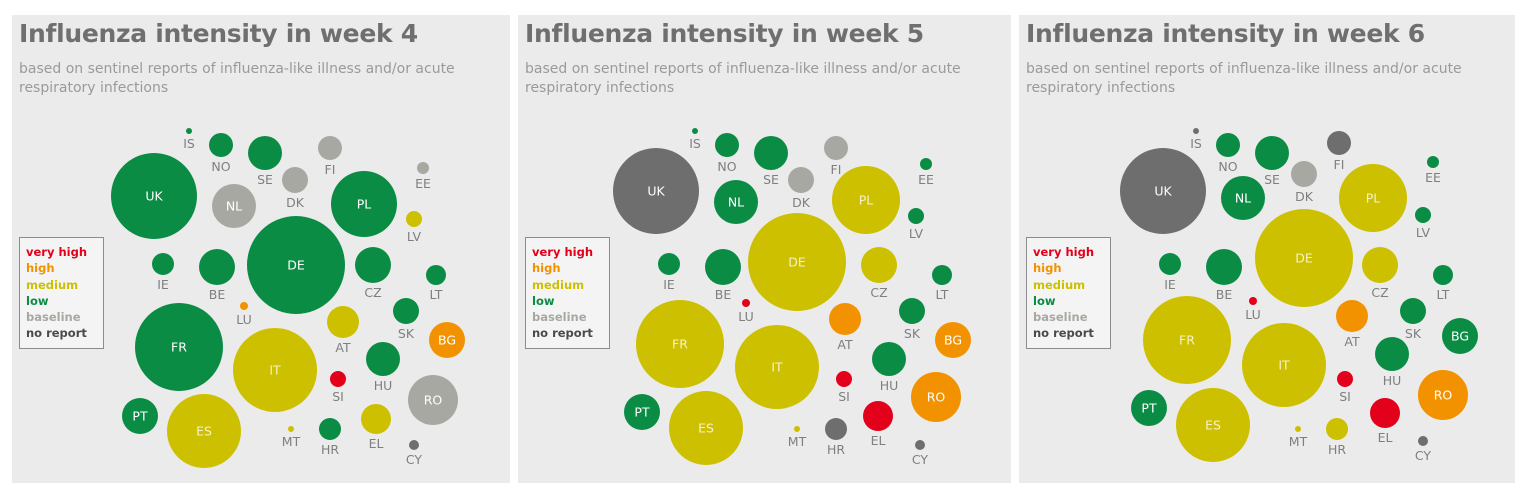 The width and height of the screenshot is (1528, 500). What do you see at coordinates (866, 200) in the screenshot?
I see `bubble-circle-pl` at bounding box center [866, 200].